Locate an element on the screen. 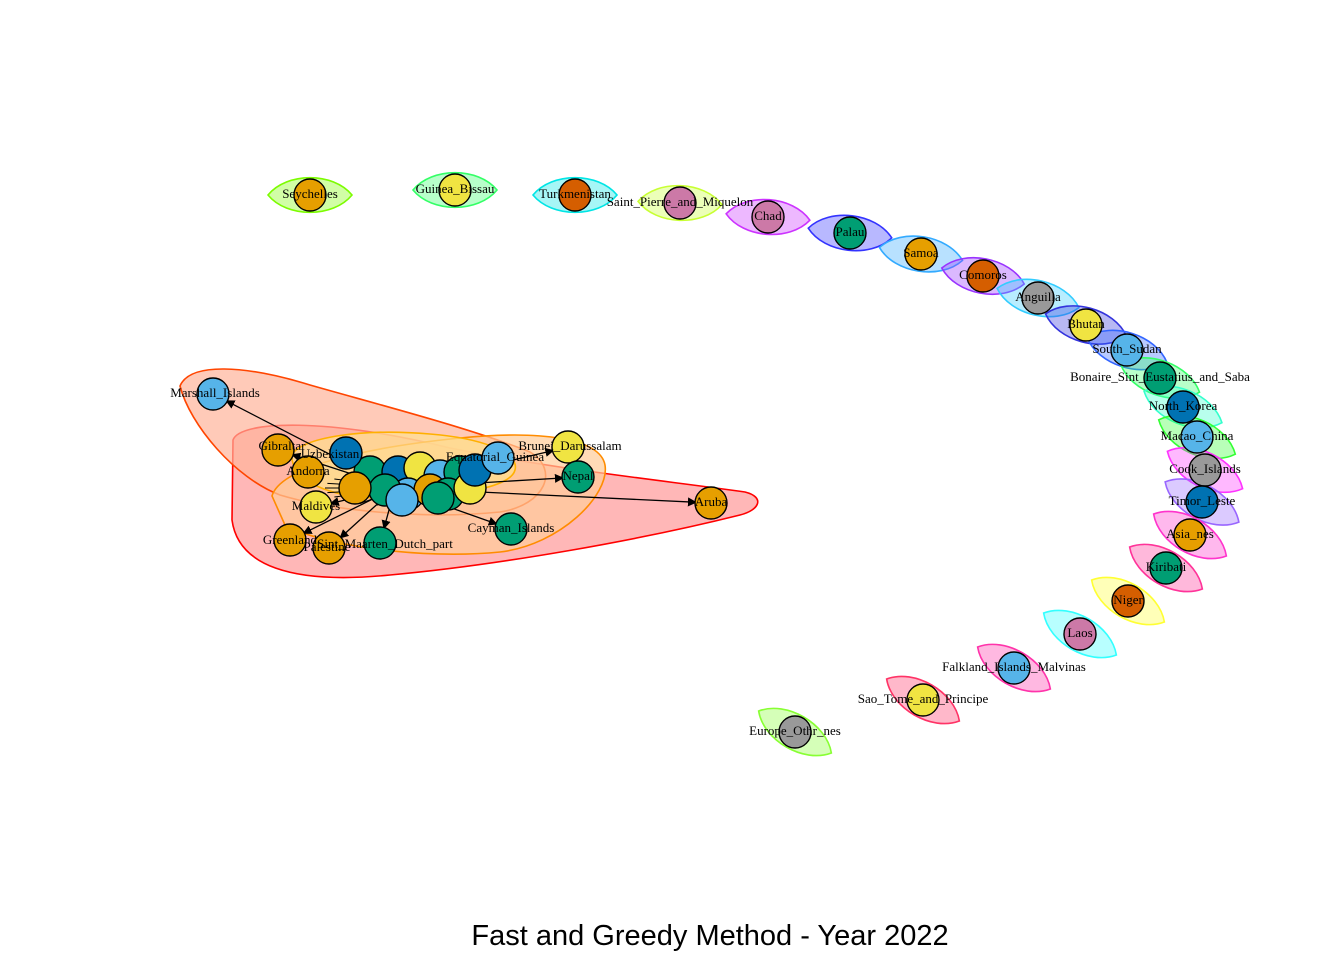  node-label-gibraltar: Gibraltar is located at coordinates (283, 445).